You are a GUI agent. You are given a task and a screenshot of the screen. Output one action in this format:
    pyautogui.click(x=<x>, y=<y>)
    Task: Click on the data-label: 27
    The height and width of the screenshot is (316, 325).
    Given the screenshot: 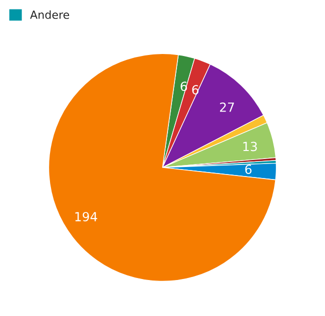 What is the action you would take?
    pyautogui.click(x=227, y=107)
    